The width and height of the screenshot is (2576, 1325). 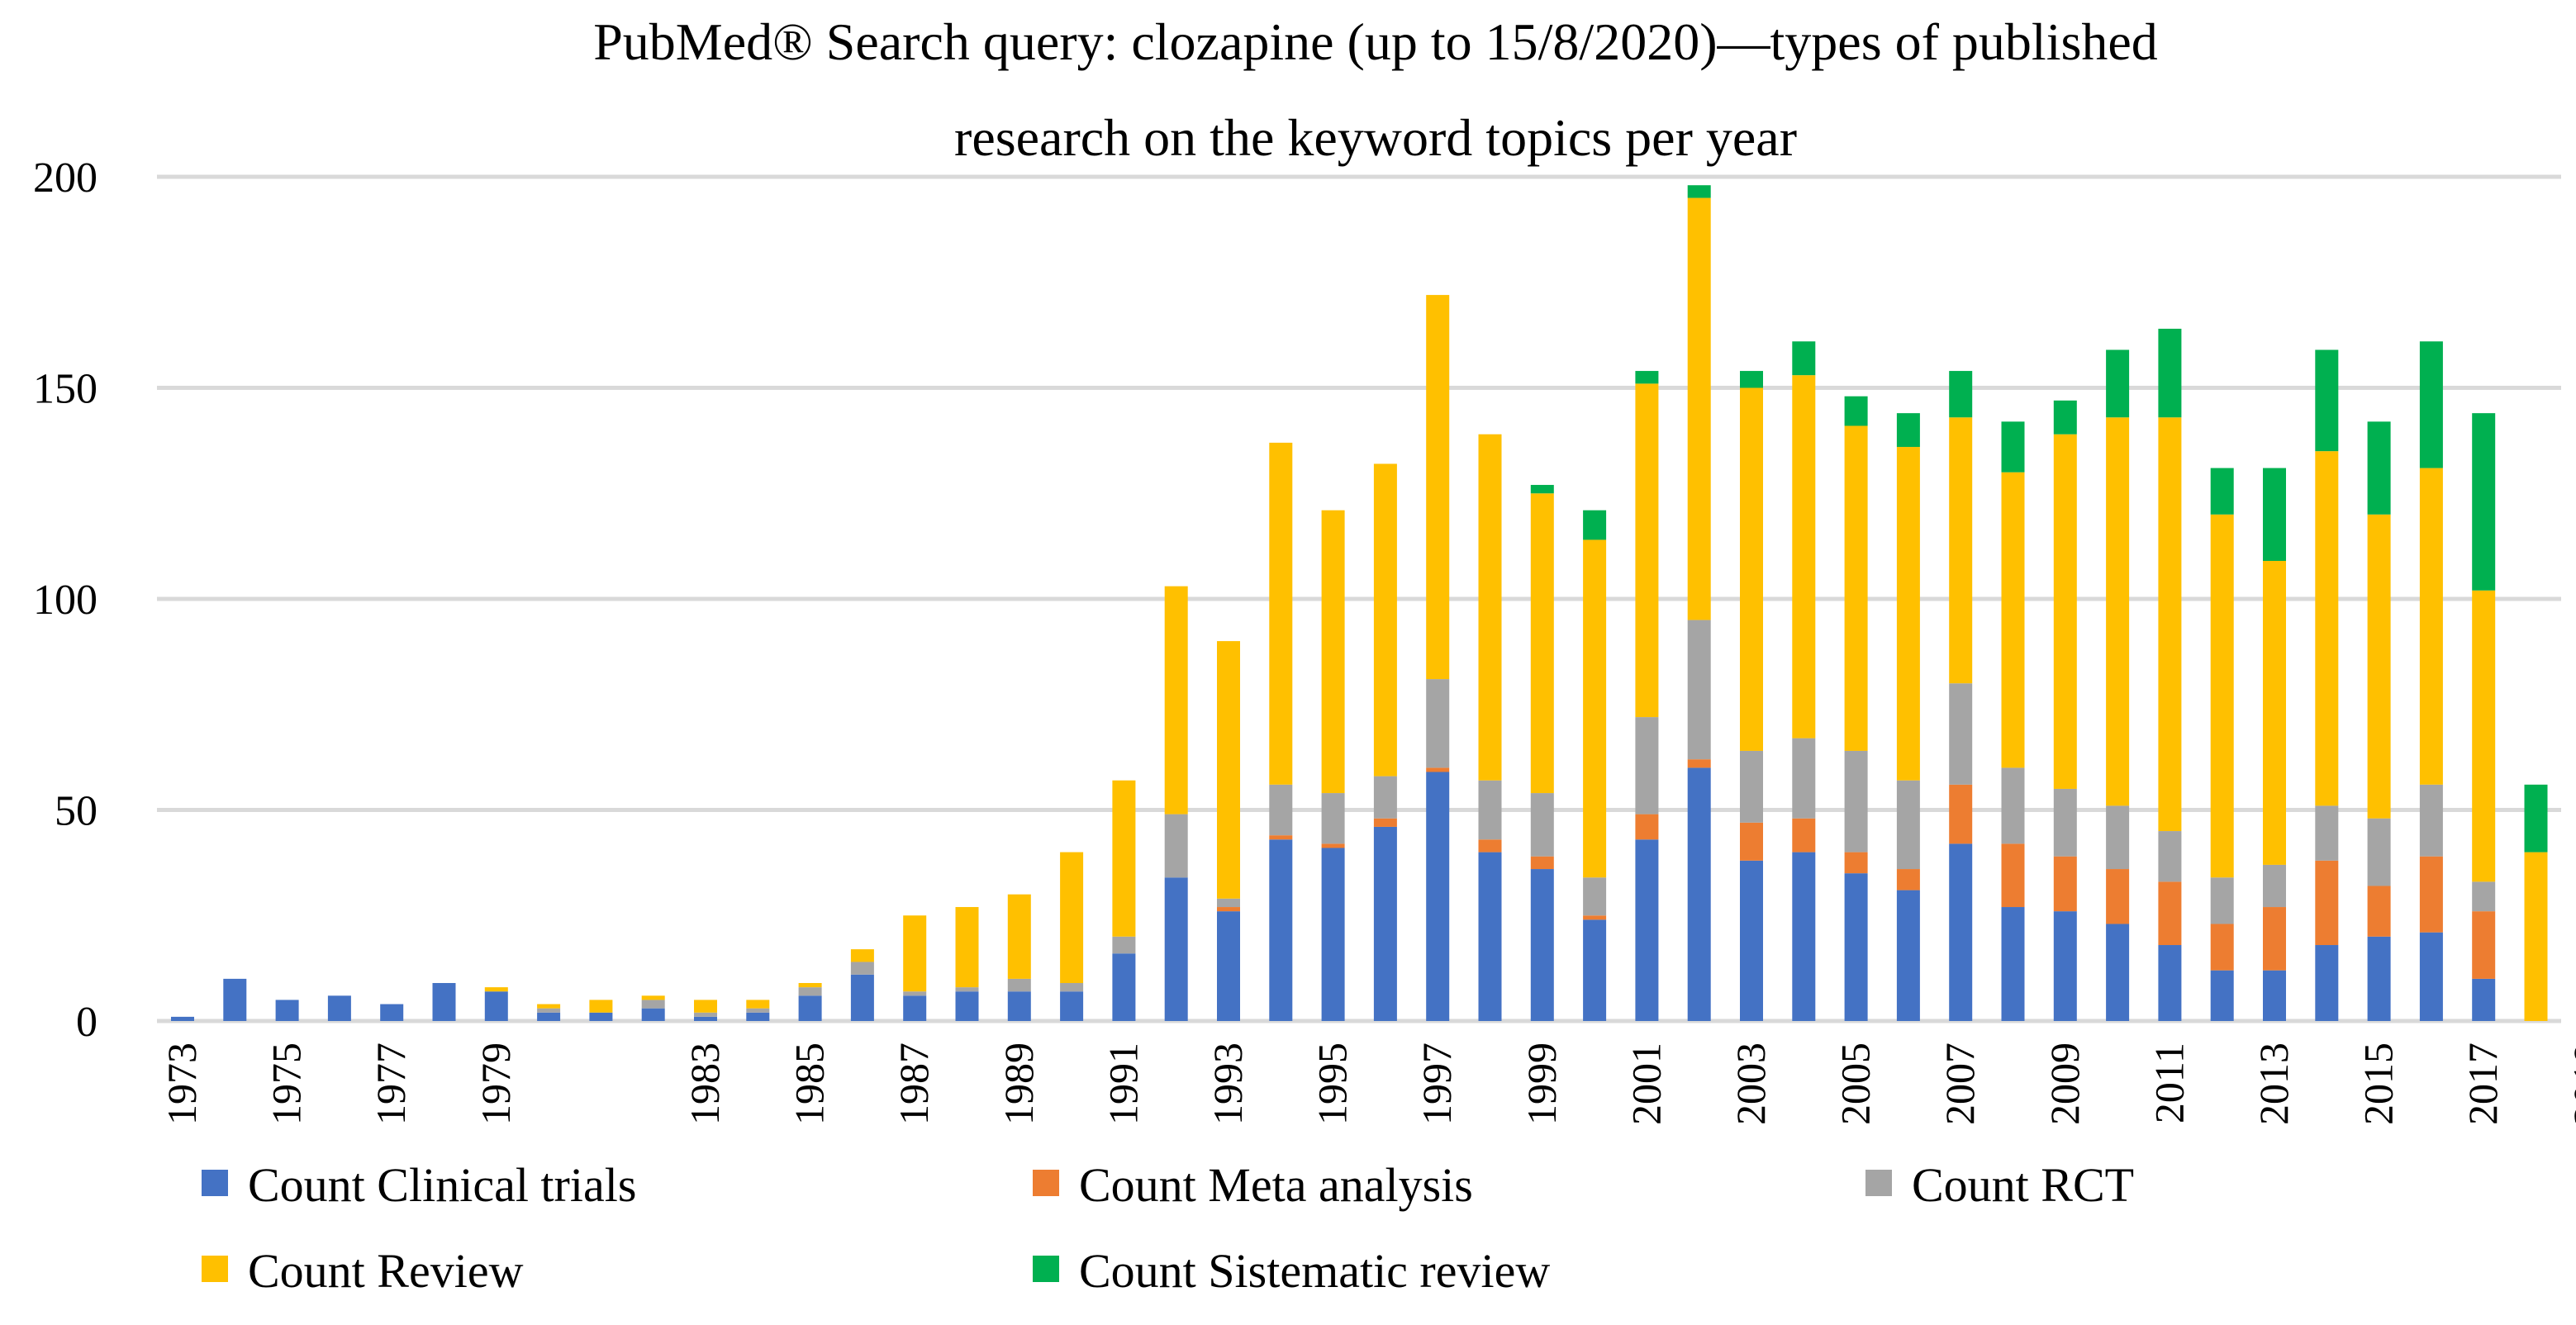 I want to click on chart-title-line-2: research on the keyword topics per year, so click(x=1375, y=137).